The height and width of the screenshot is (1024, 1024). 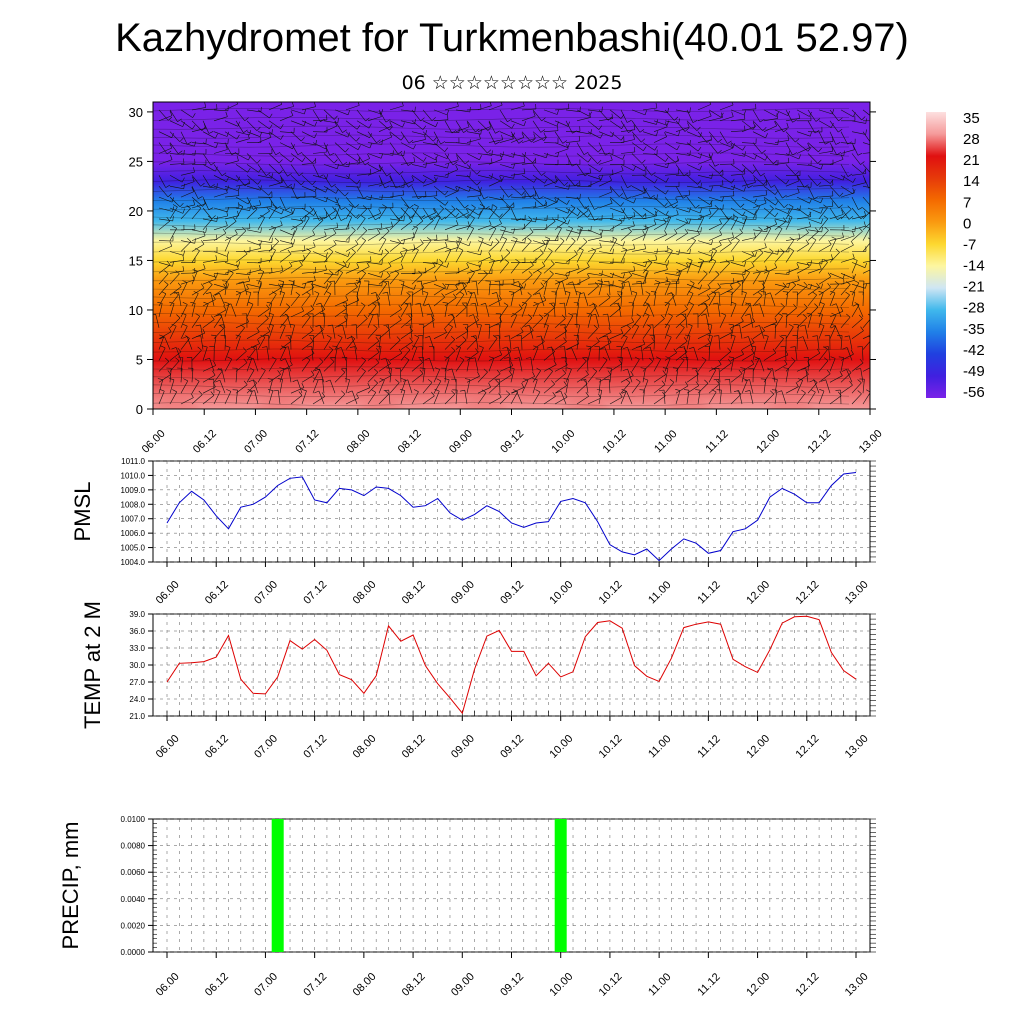 What do you see at coordinates (560, 885) in the screenshot?
I see `precip-bar` at bounding box center [560, 885].